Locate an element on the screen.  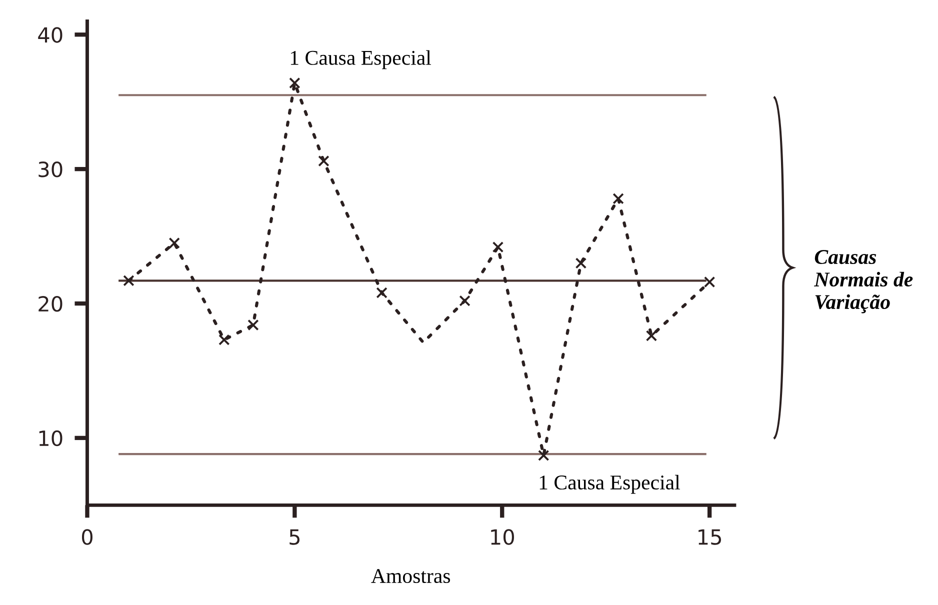
x-tick-label: 5 is located at coordinates (295, 537).